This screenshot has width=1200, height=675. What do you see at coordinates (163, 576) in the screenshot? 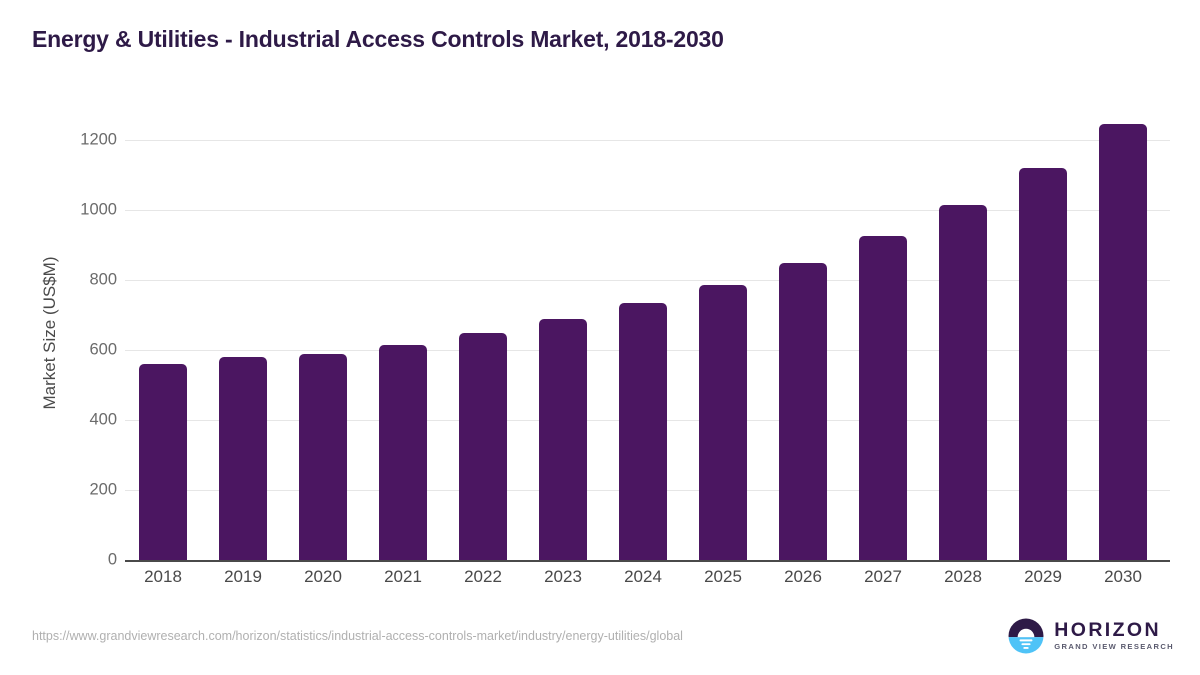
I see `x-tick-label: 2018` at bounding box center [163, 576].